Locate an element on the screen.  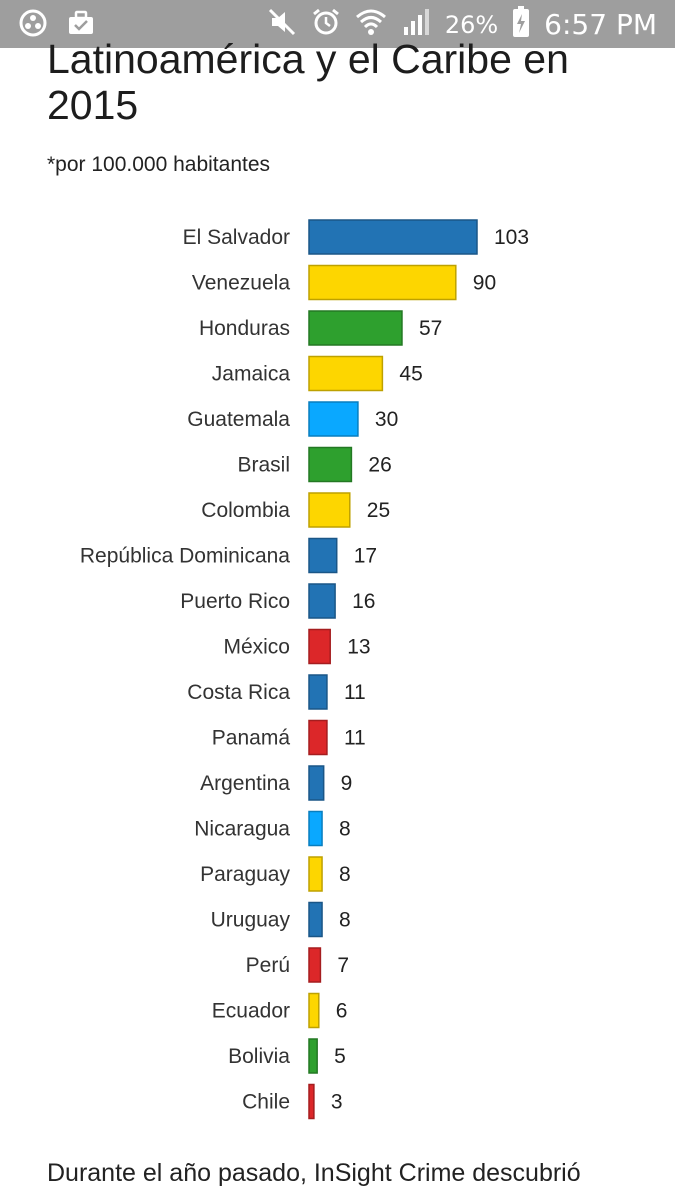
status-bar: 26% 6:57 PM is located at coordinates (337, 24).